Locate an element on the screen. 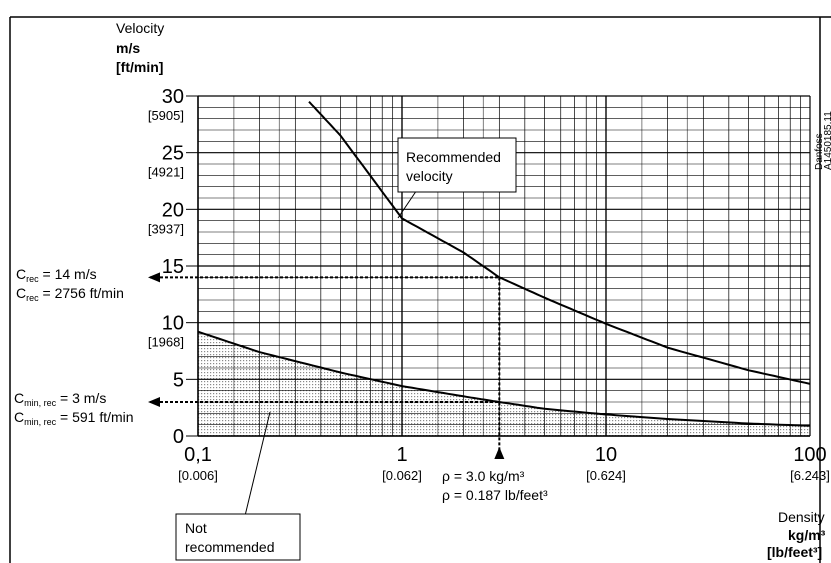 This screenshot has height=563, width=831. ref-arrow-min is located at coordinates (154, 402).